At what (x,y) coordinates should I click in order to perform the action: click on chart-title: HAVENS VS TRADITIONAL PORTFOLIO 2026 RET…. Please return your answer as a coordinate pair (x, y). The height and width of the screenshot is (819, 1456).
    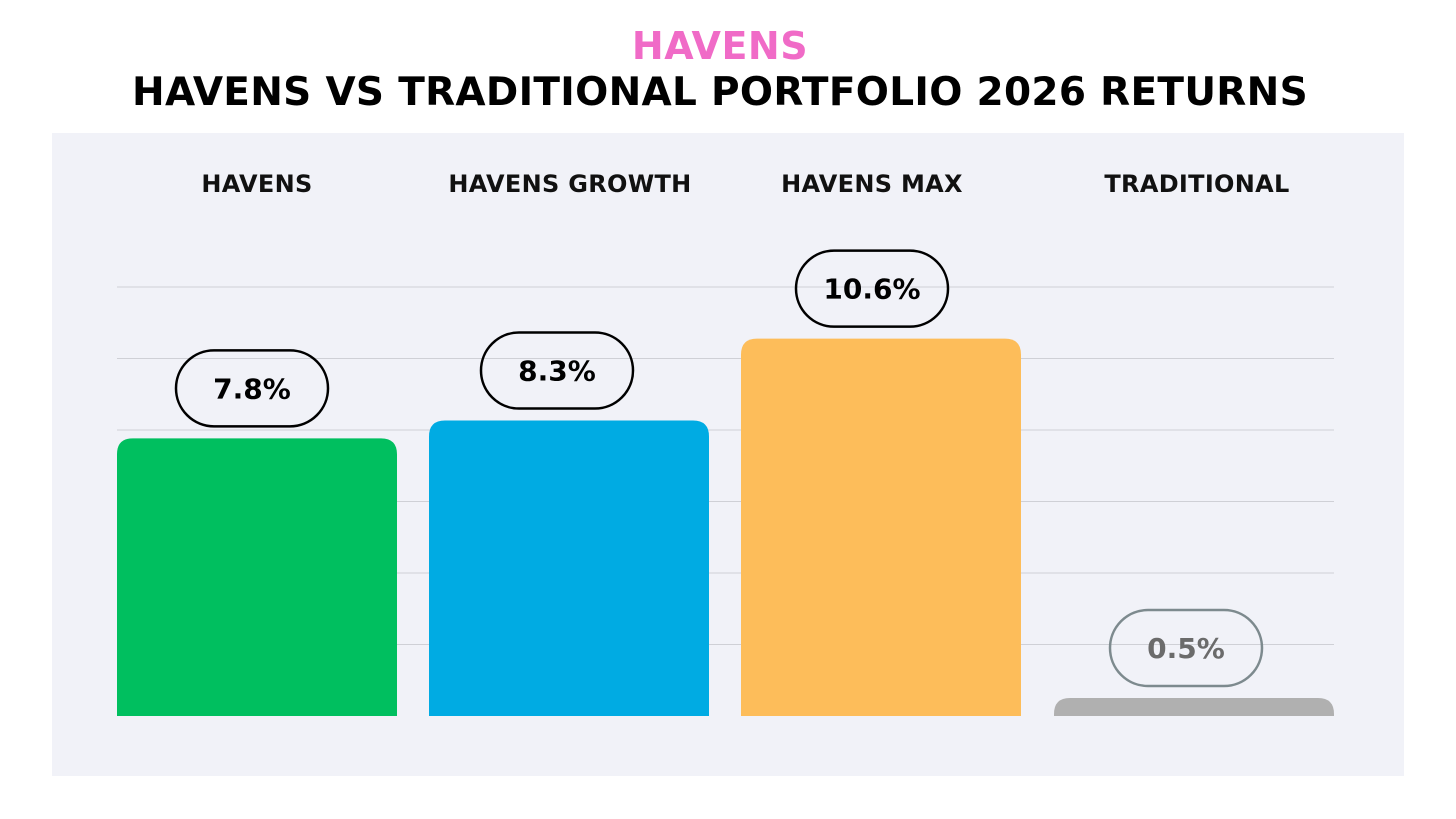
    Looking at the image, I should click on (720, 92).